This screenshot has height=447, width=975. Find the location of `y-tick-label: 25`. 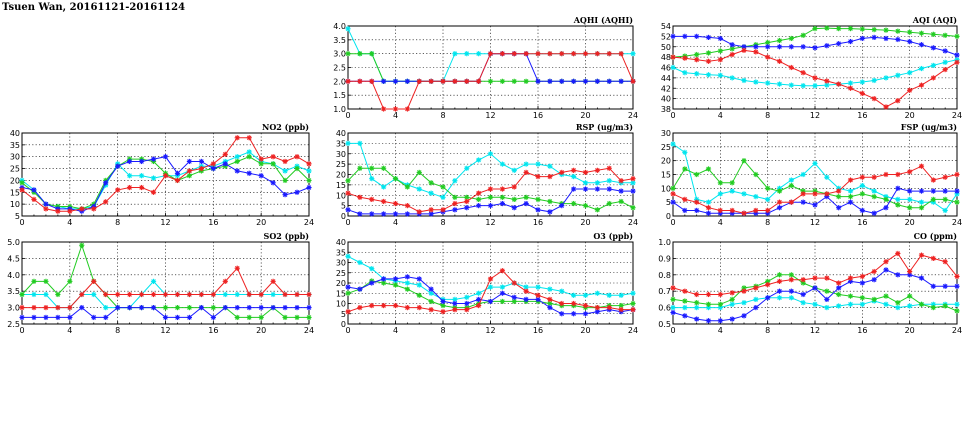

y-tick-label: 25 is located at coordinates (666, 147).